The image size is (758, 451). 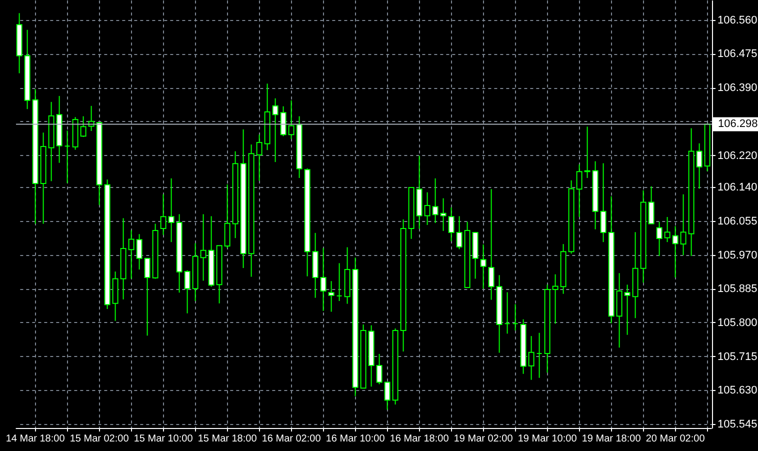 What do you see at coordinates (738, 20) in the screenshot?
I see `y-tick-label: 106.560` at bounding box center [738, 20].